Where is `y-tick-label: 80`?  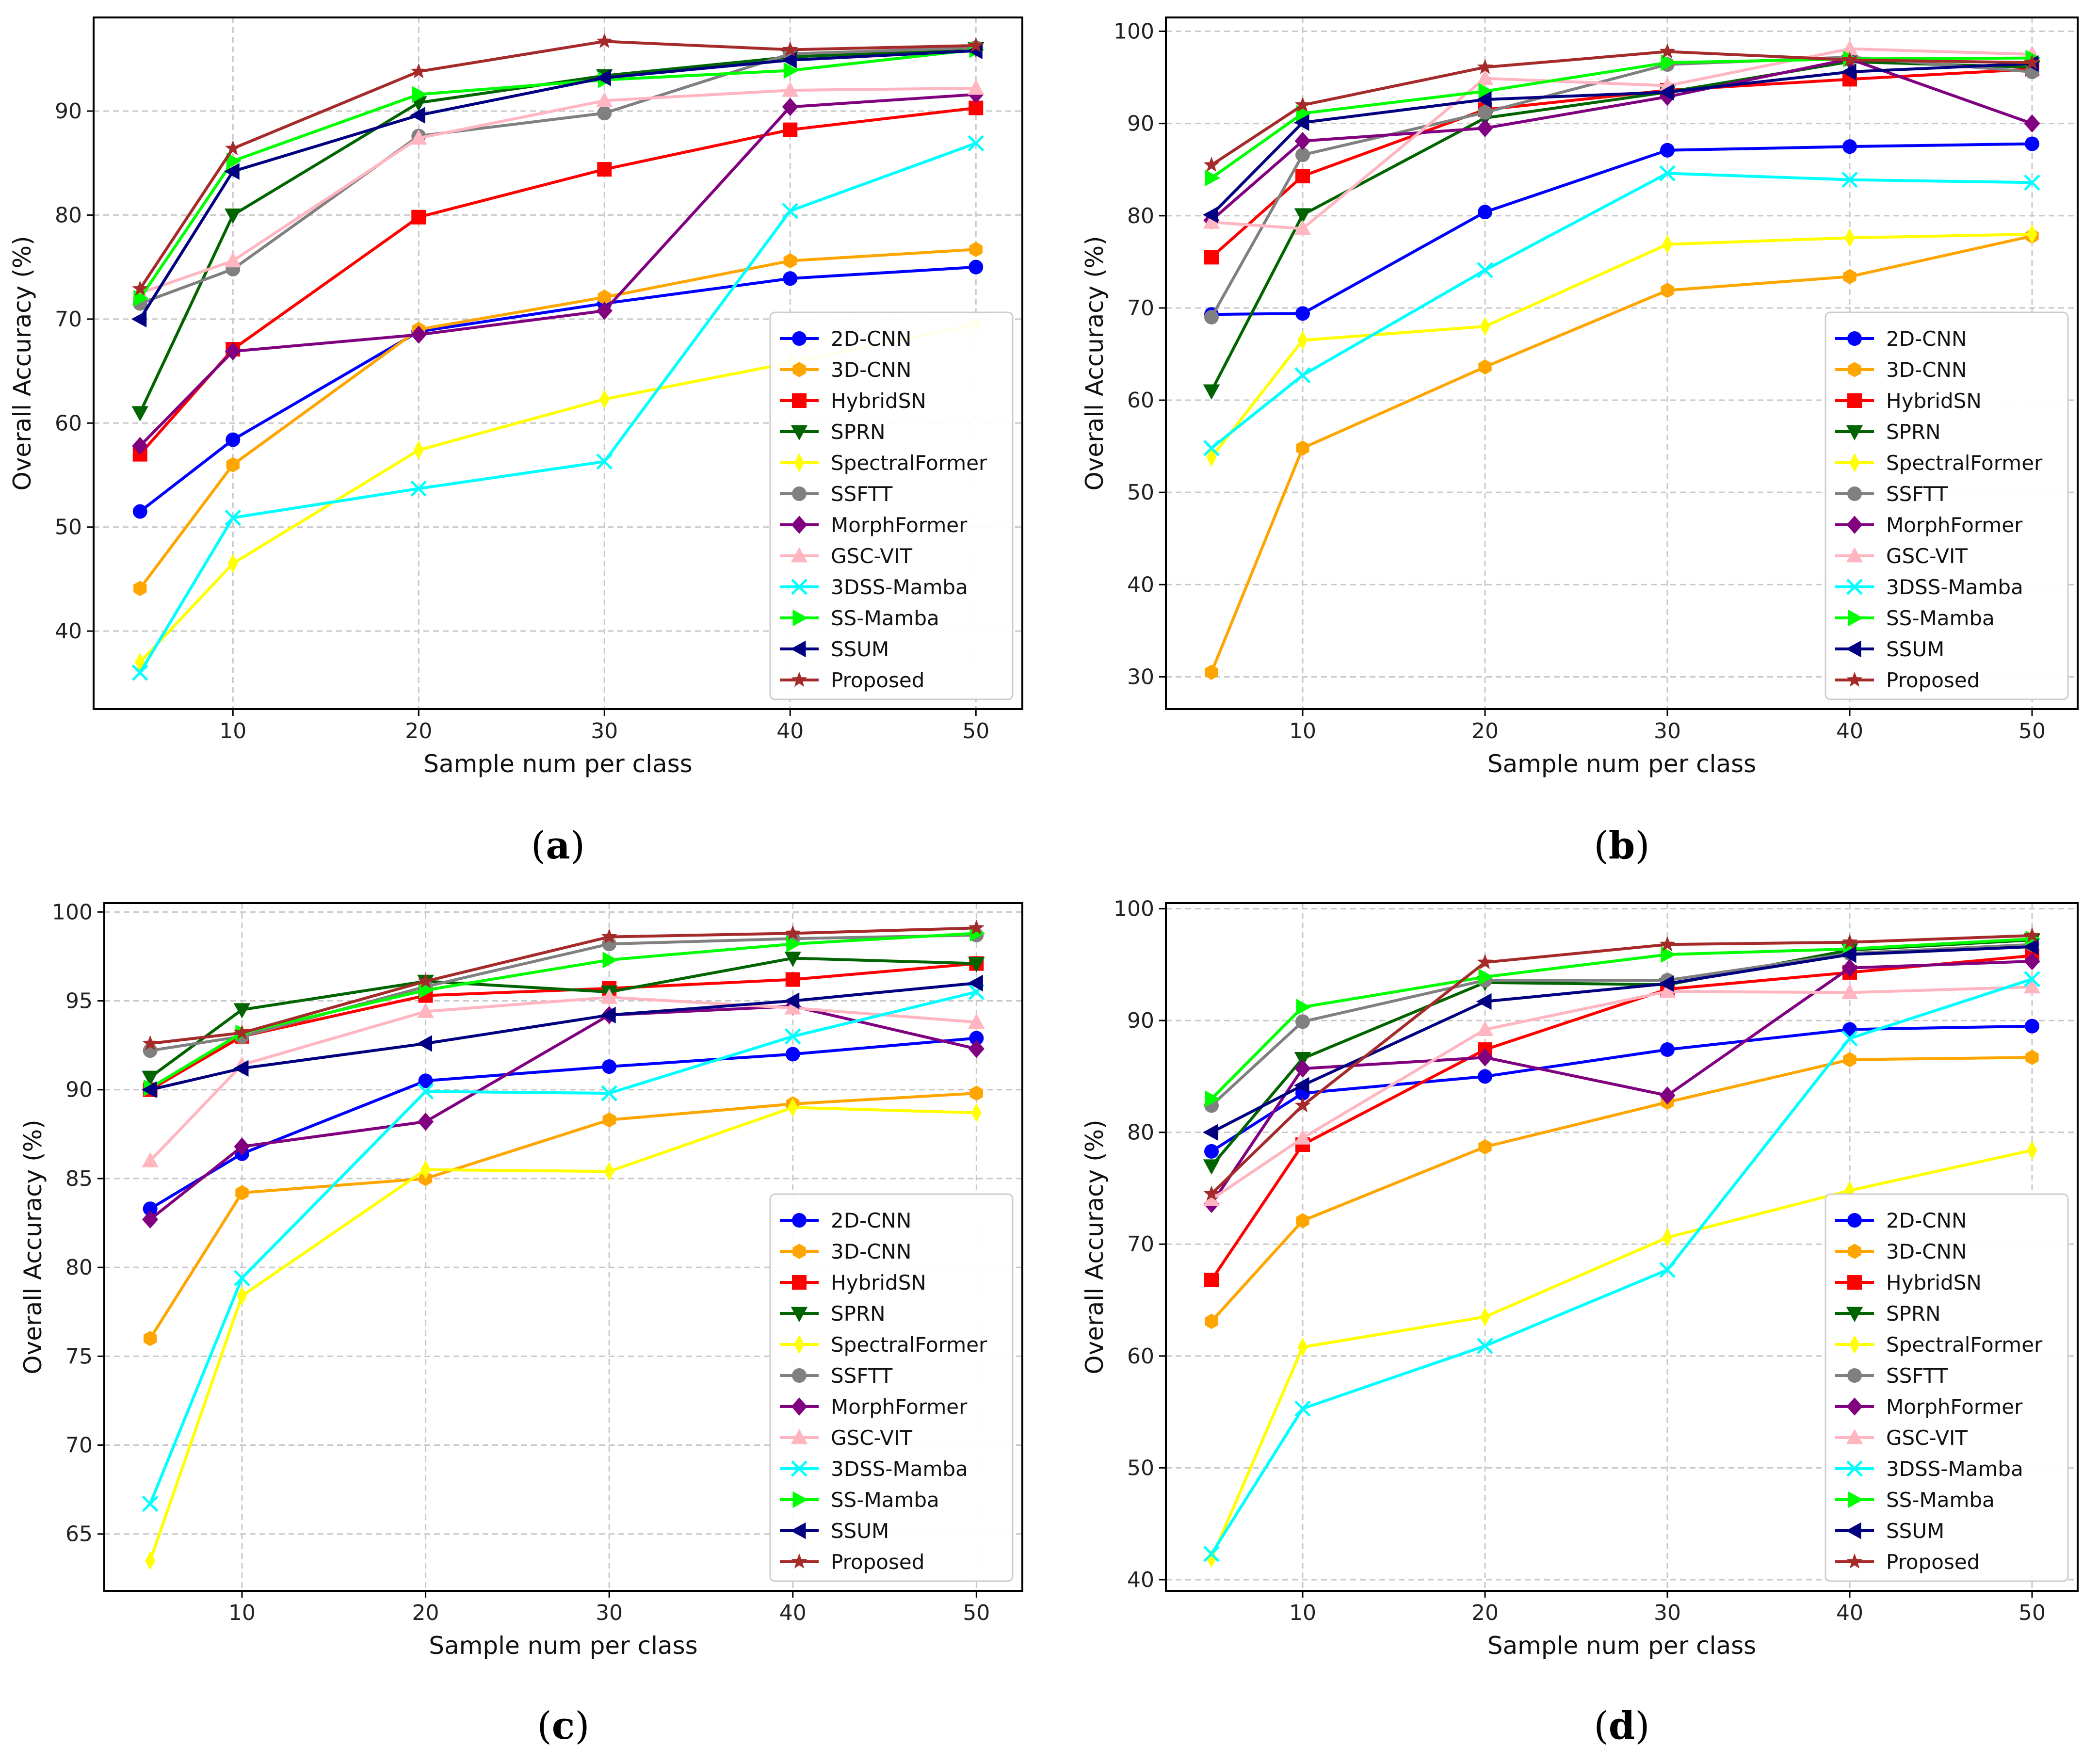 y-tick-label: 80 is located at coordinates (1140, 1133).